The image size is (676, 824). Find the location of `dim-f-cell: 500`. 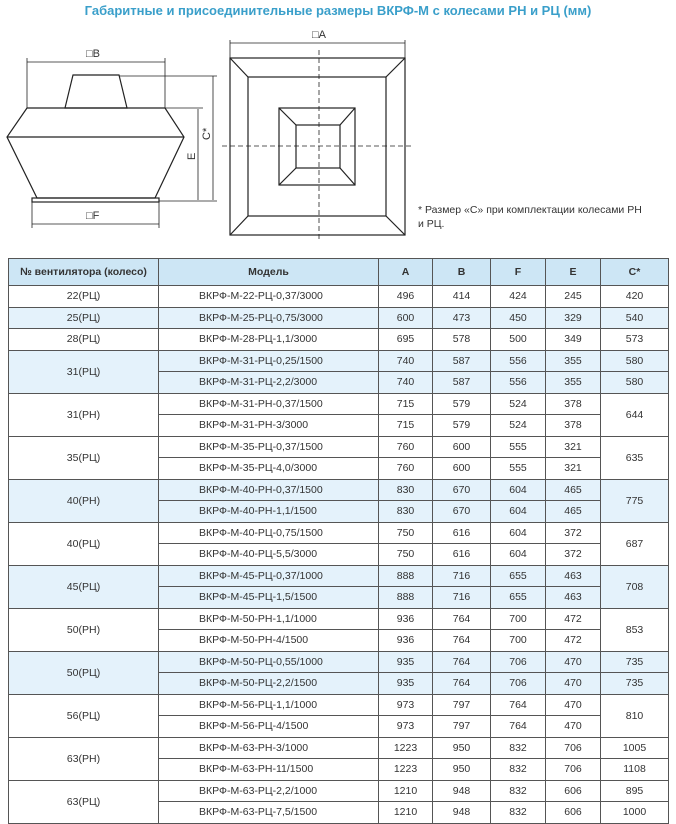

dim-f-cell: 500 is located at coordinates (518, 339).